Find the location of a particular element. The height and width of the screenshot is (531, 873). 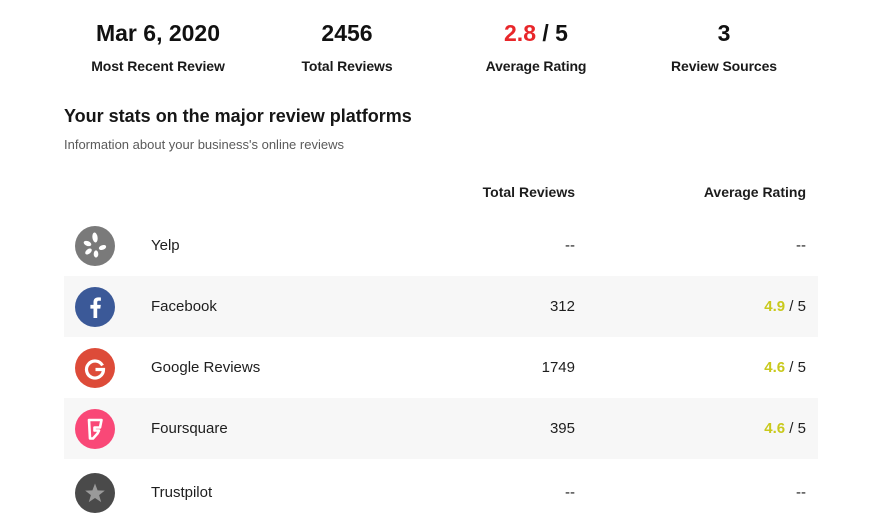

review-sources-label: Review Sources is located at coordinates (724, 66).